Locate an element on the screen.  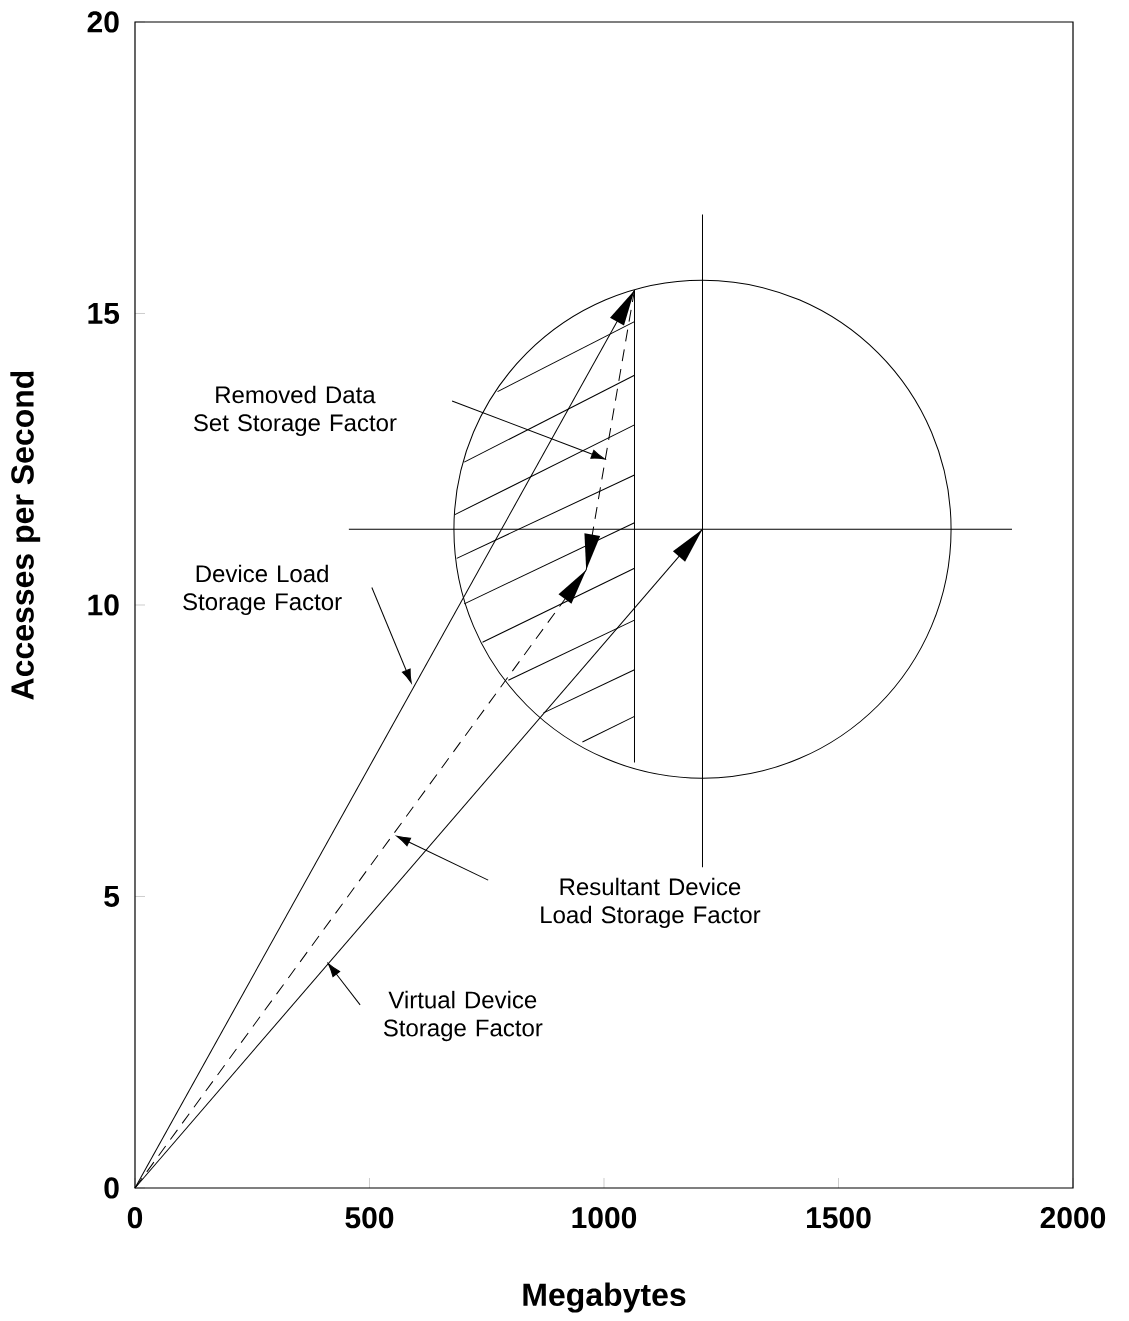
annotation: Virtual Device Storage Factor is located at coordinates (463, 1016).